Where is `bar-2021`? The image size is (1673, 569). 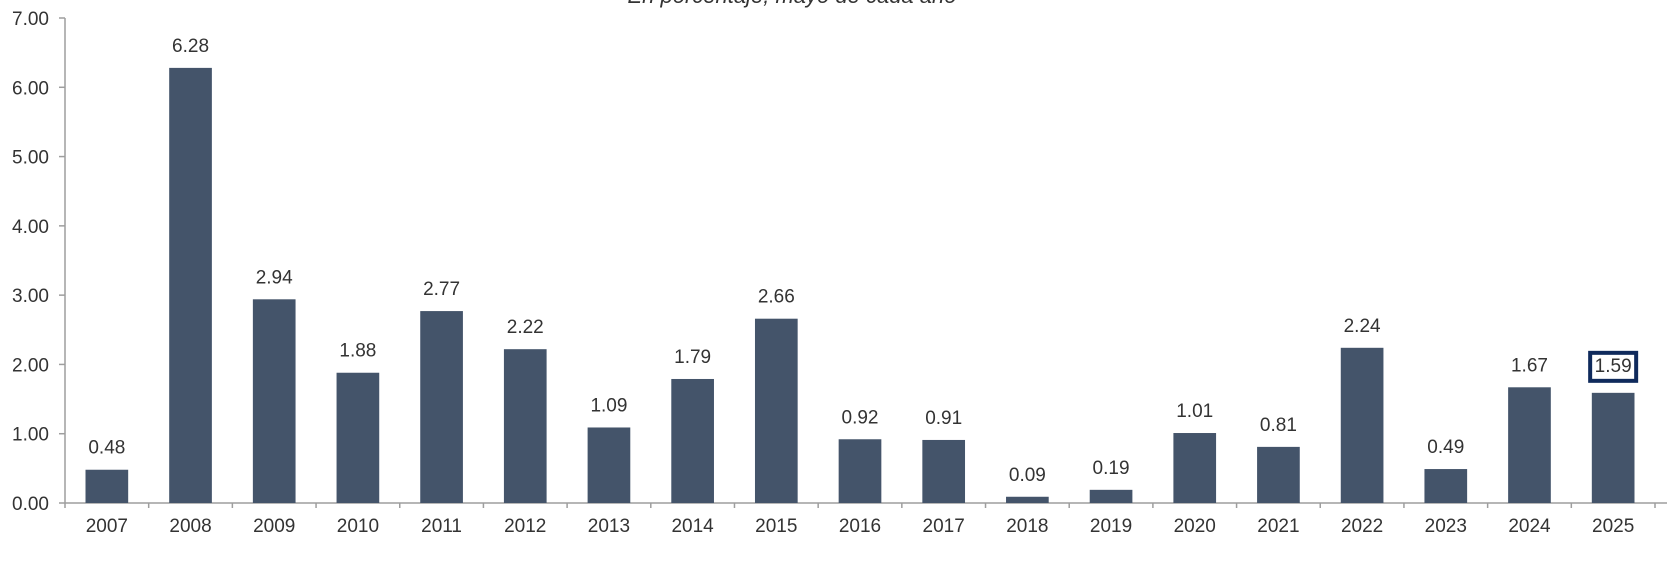
bar-2021 is located at coordinates (1278, 474).